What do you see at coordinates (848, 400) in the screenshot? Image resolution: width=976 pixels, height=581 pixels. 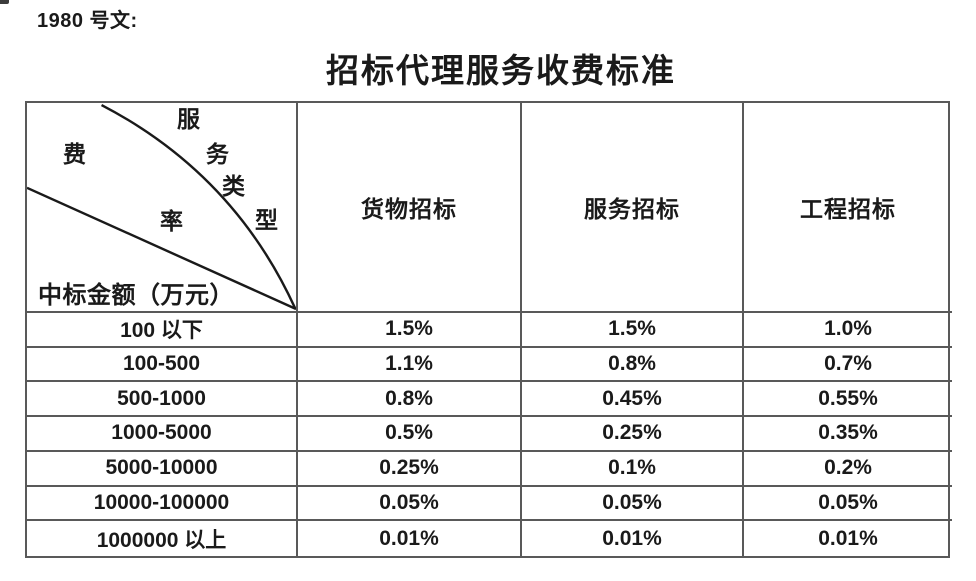 I see `table-cell: 0.55%` at bounding box center [848, 400].